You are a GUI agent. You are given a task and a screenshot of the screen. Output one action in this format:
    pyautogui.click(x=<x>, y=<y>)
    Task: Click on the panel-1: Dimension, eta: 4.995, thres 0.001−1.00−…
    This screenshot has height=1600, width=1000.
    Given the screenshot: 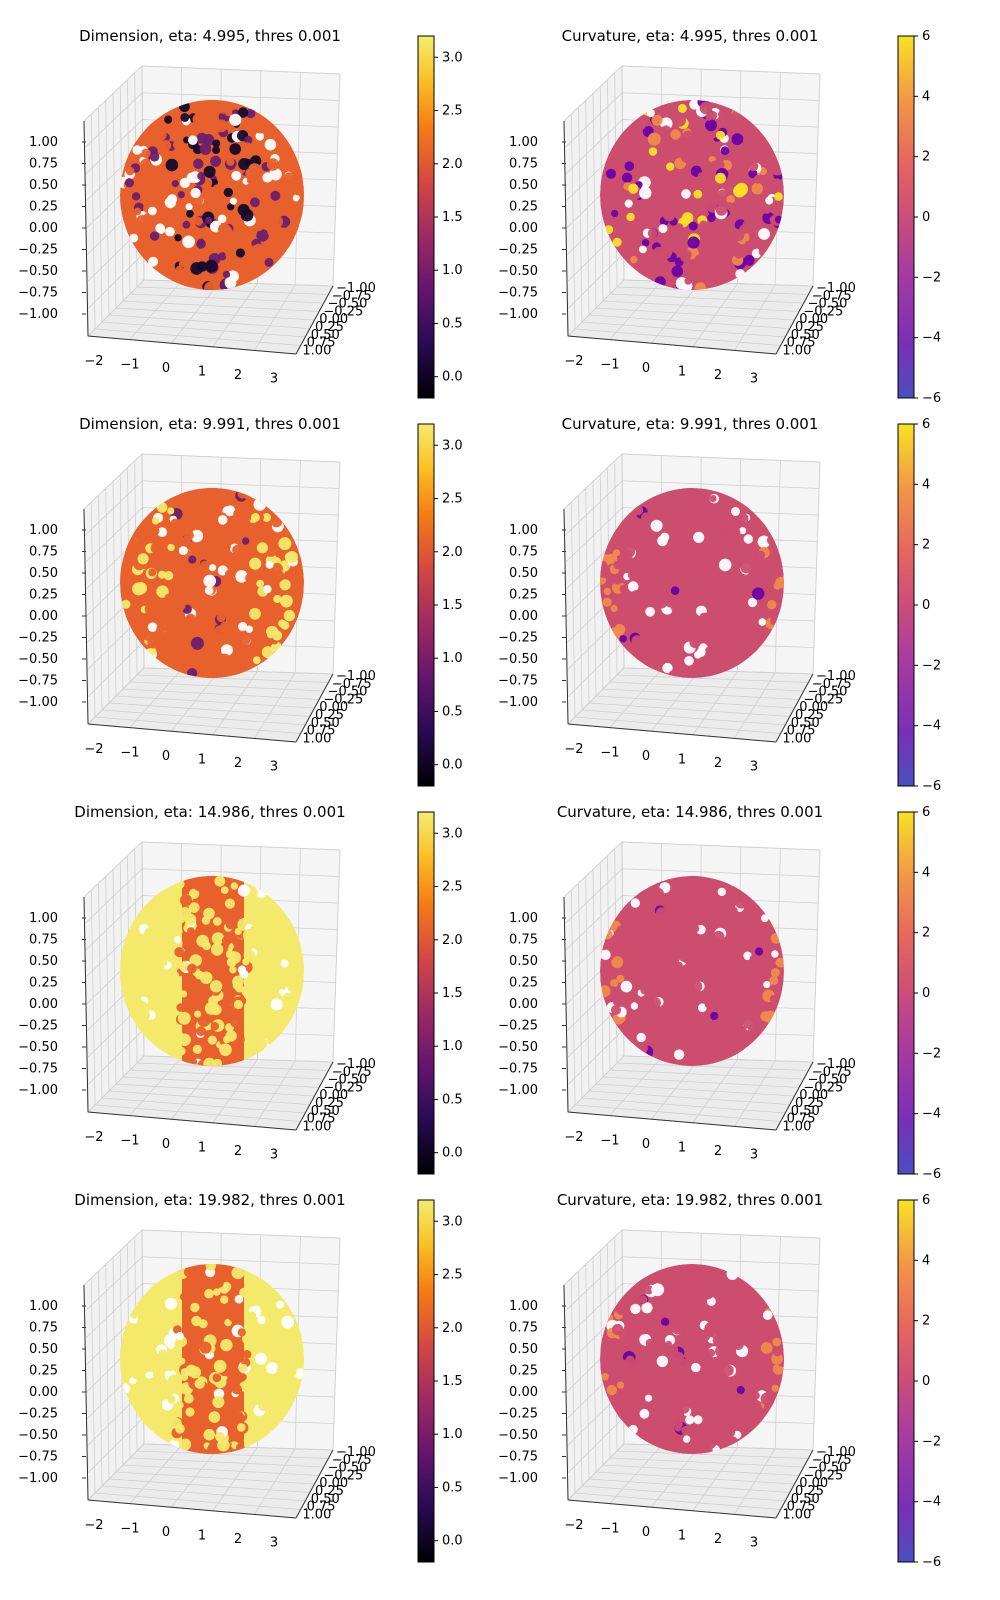 What is the action you would take?
    pyautogui.click(x=240, y=213)
    